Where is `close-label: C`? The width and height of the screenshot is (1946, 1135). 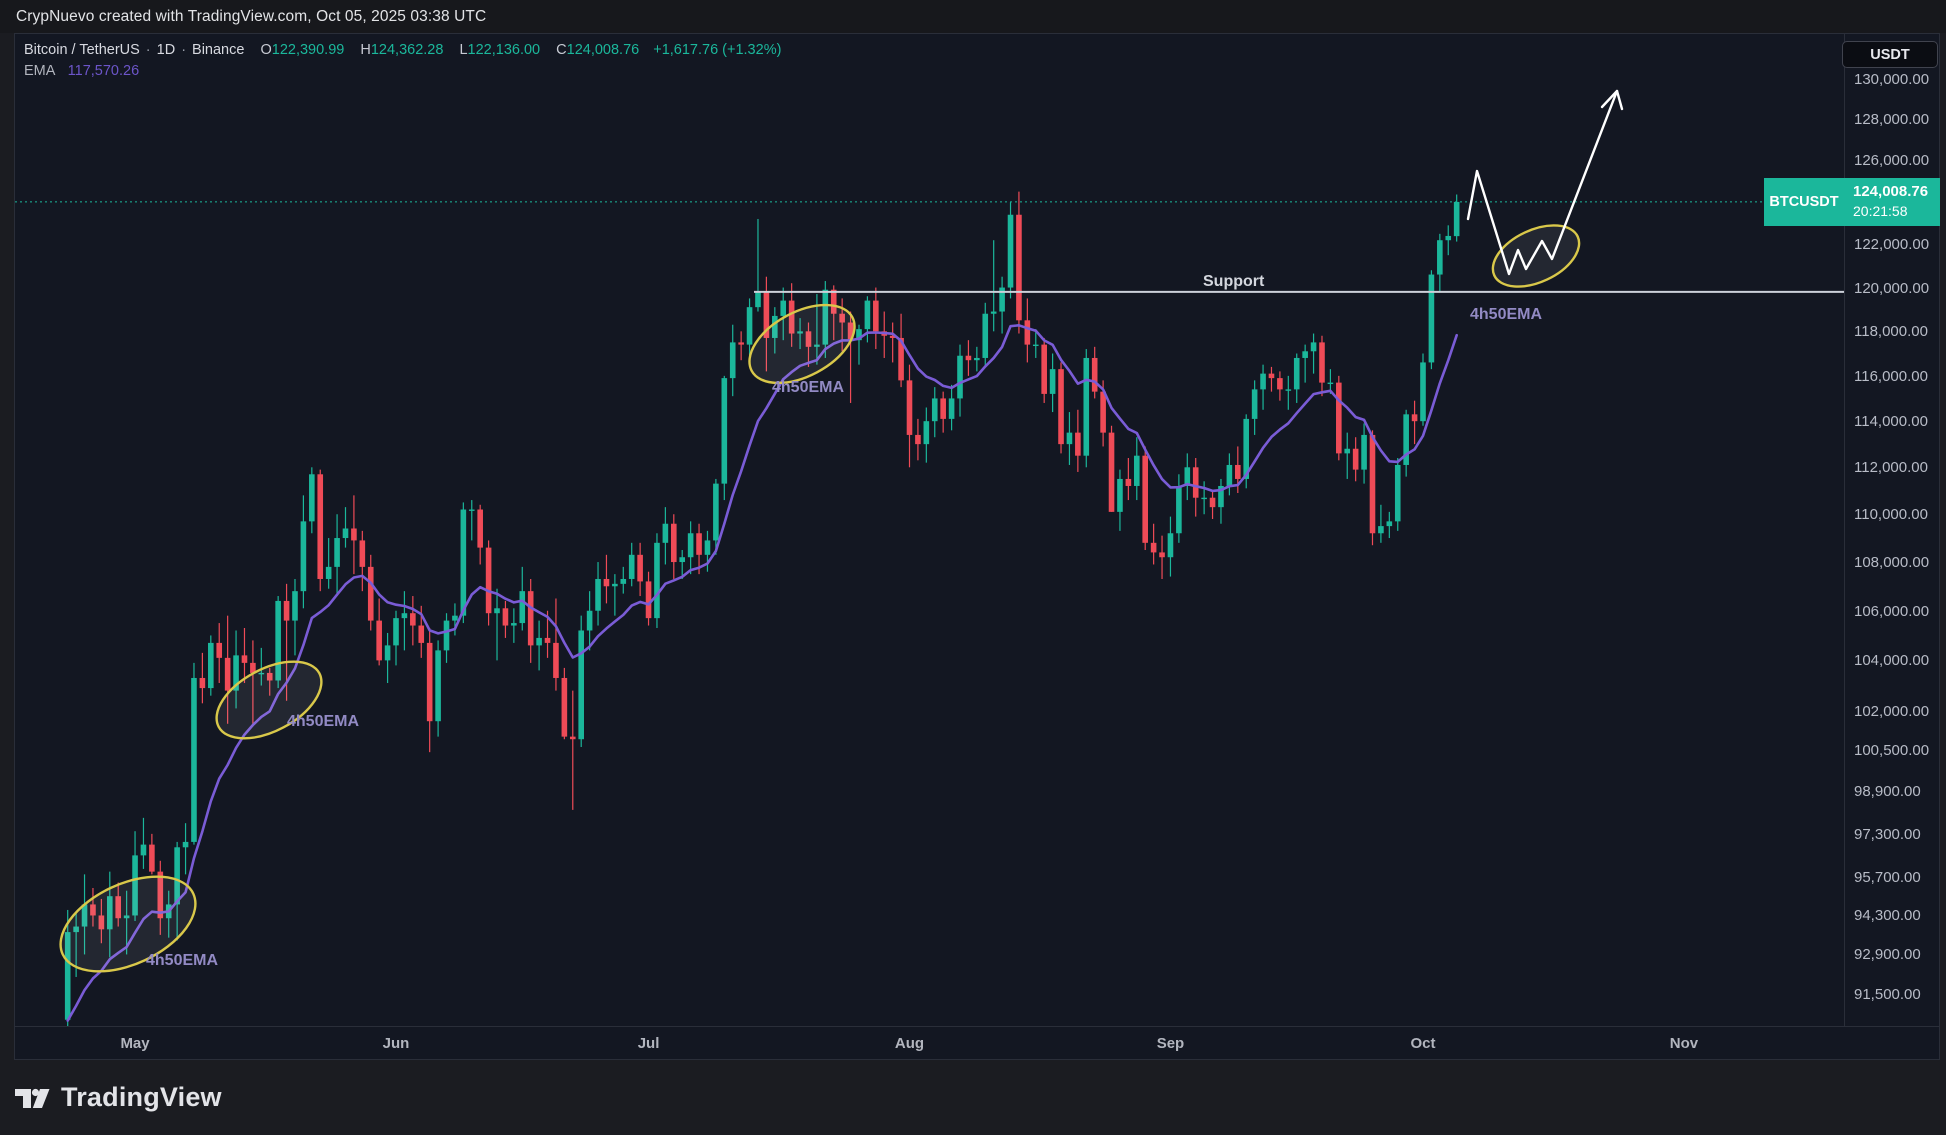 close-label: C is located at coordinates (561, 50).